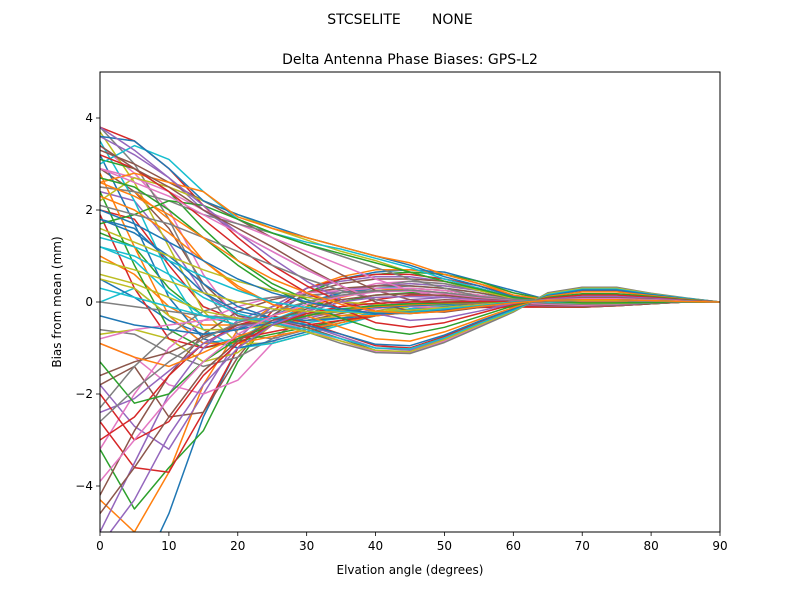 The width and height of the screenshot is (800, 600). I want to click on x-tick-label: 10, so click(168, 546).